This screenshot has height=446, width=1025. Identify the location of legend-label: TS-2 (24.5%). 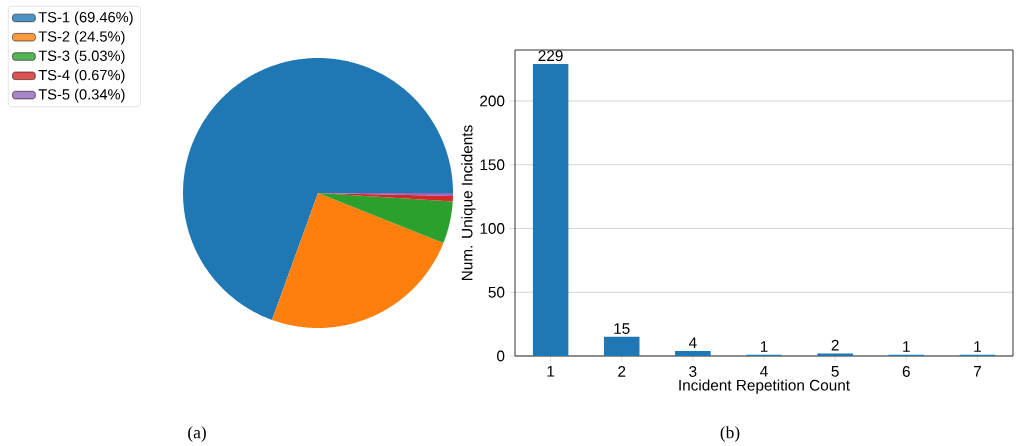
(81, 37).